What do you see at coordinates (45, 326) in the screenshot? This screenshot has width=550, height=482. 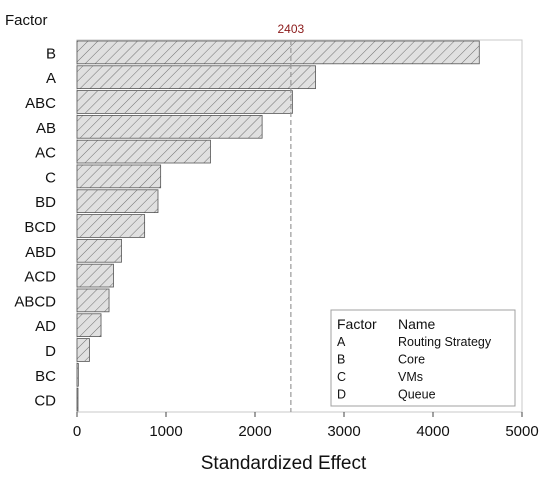 I see `category-tick-label: AD` at bounding box center [45, 326].